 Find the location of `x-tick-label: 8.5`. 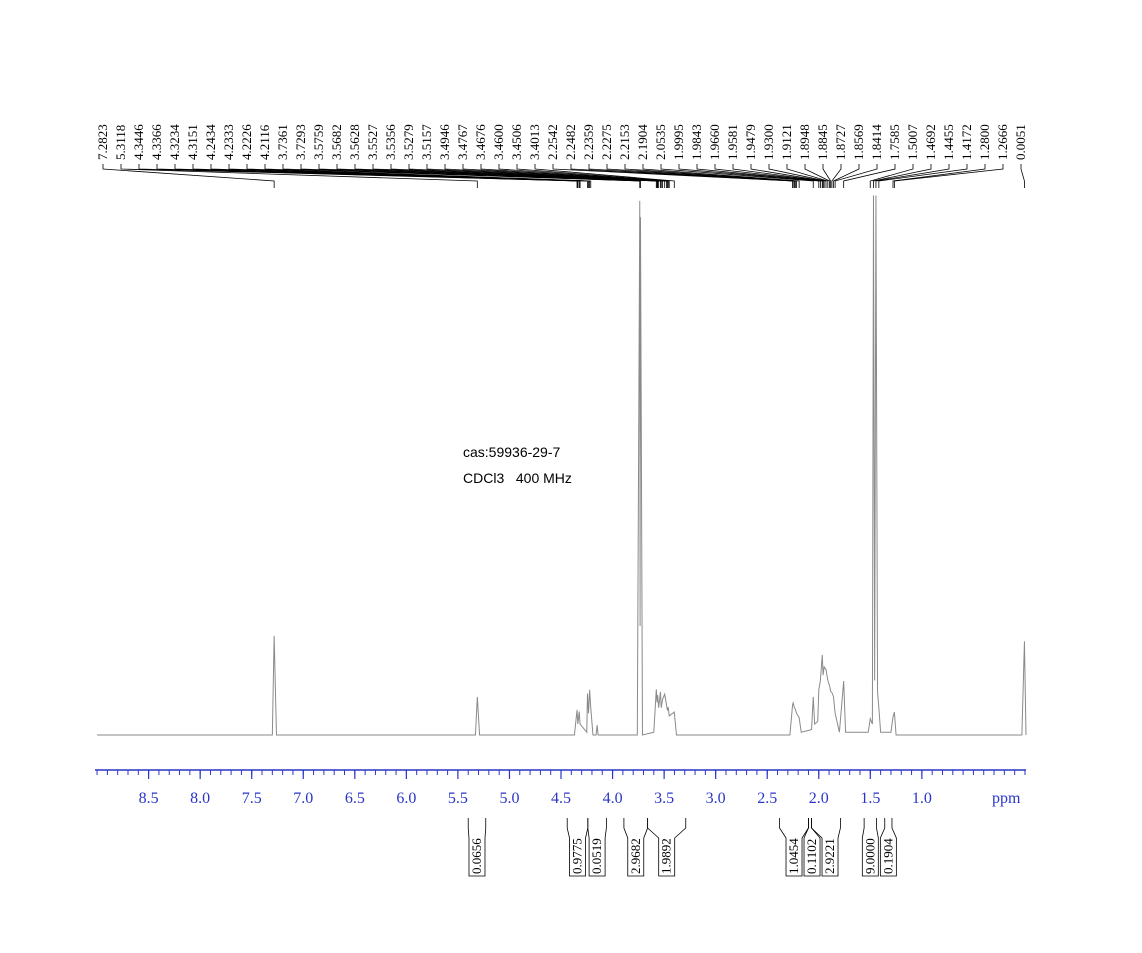

x-tick-label: 8.5 is located at coordinates (149, 798).